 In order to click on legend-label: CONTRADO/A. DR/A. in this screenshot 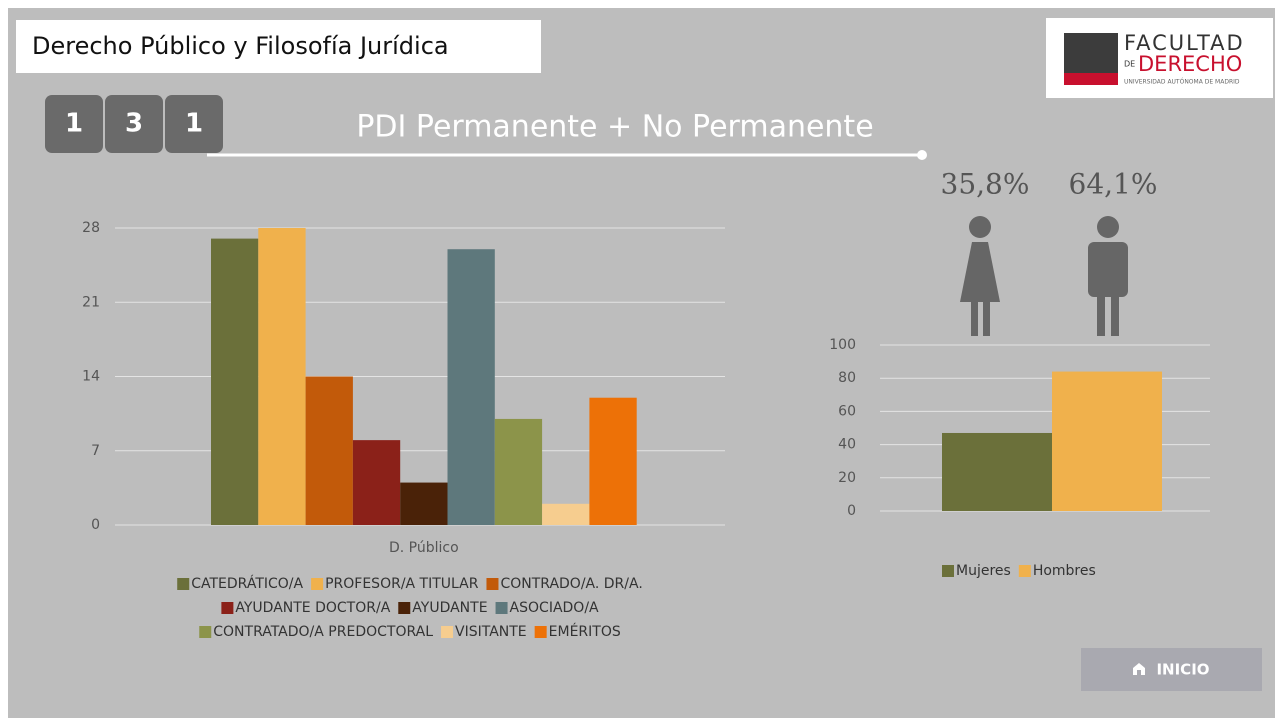, I will do `click(571, 584)`.